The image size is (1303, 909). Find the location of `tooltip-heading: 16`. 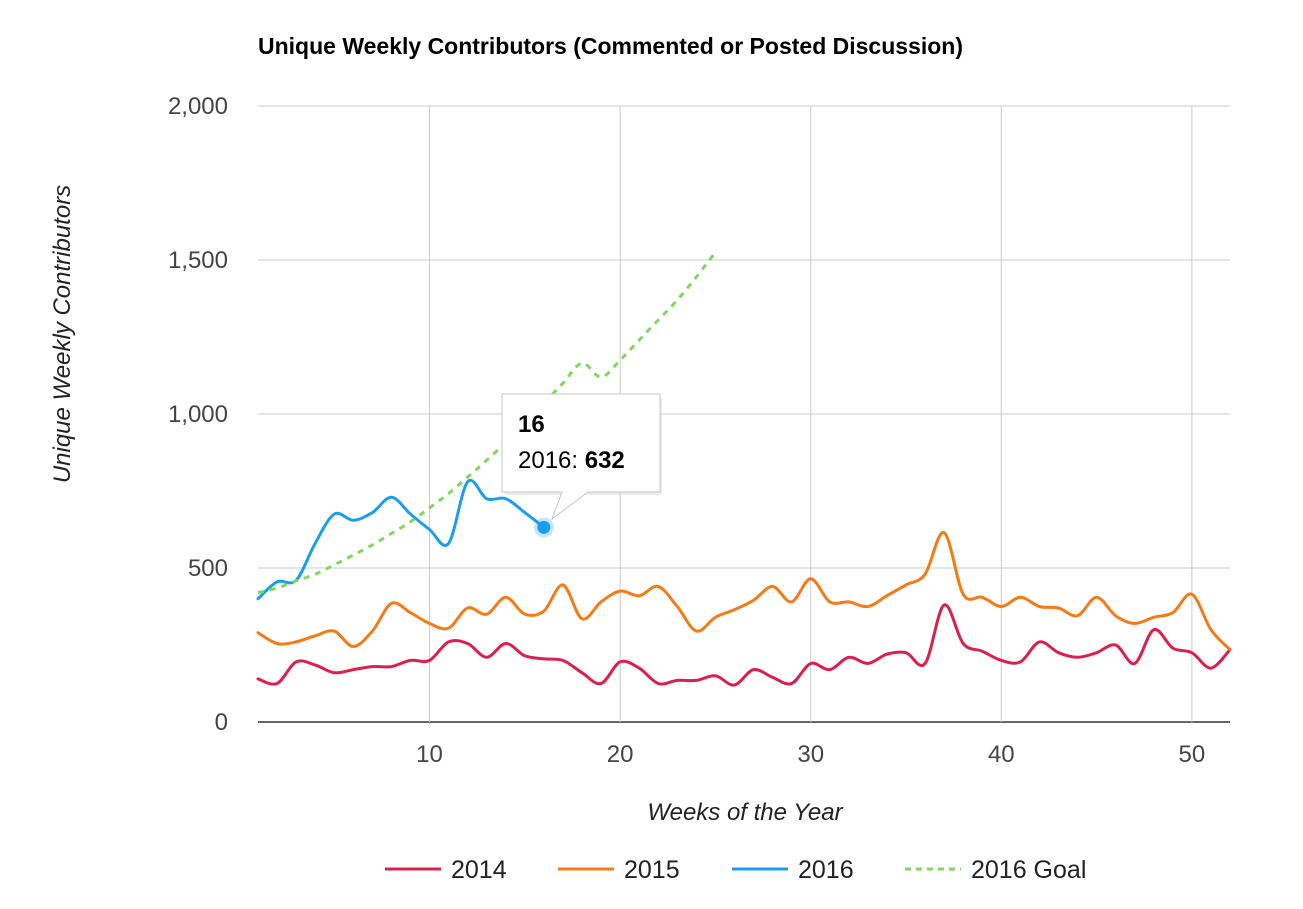

tooltip-heading: 16 is located at coordinates (531, 424).